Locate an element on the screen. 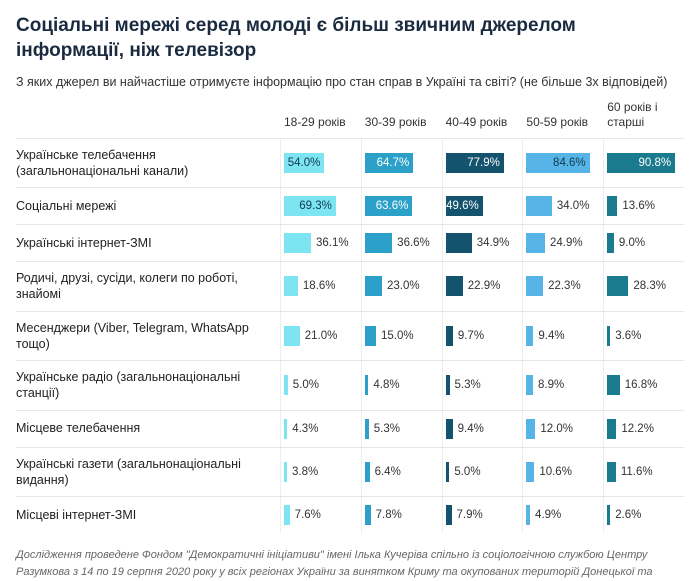  bar-cell: 28.3% is located at coordinates (643, 286).